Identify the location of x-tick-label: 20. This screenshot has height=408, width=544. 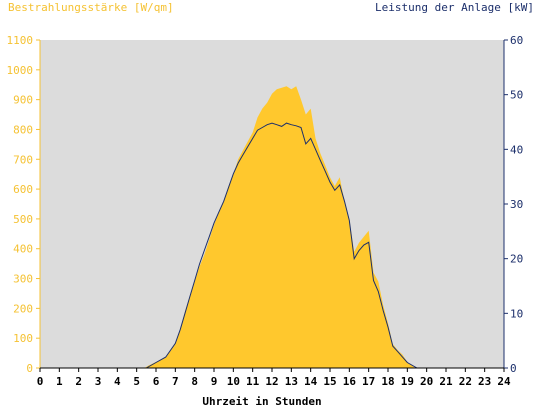
(426, 381).